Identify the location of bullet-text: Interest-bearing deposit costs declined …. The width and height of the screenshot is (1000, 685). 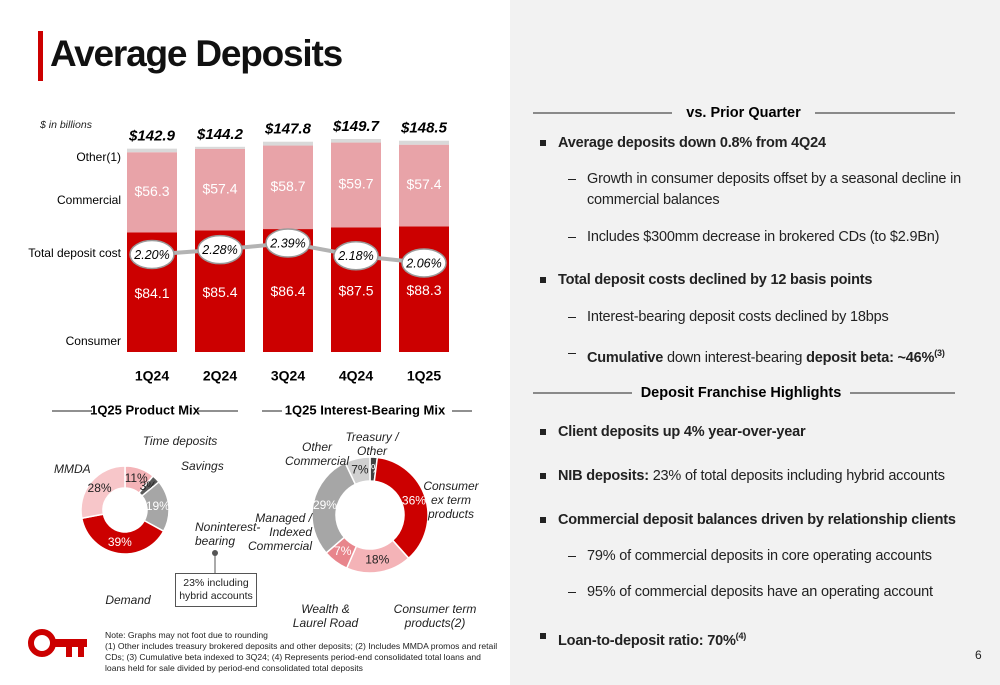
(774, 317).